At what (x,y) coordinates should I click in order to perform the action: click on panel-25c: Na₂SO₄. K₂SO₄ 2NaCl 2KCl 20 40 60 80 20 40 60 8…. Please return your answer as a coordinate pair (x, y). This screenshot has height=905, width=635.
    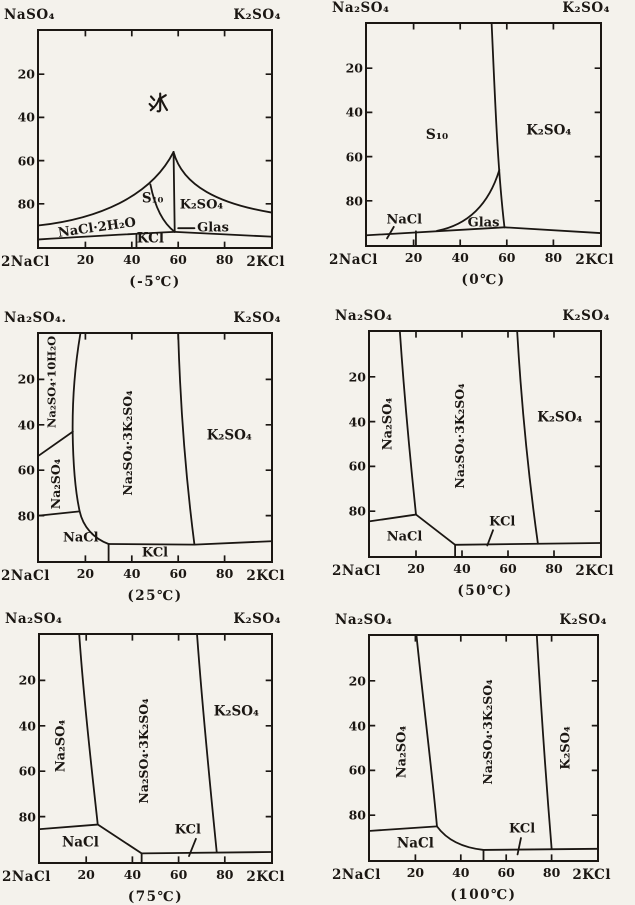
    Looking at the image, I should click on (143, 457).